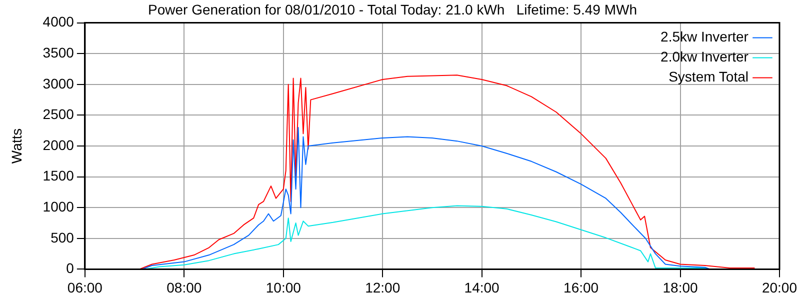  What do you see at coordinates (58, 22) in the screenshot?
I see `y-tick-label: 4000` at bounding box center [58, 22].